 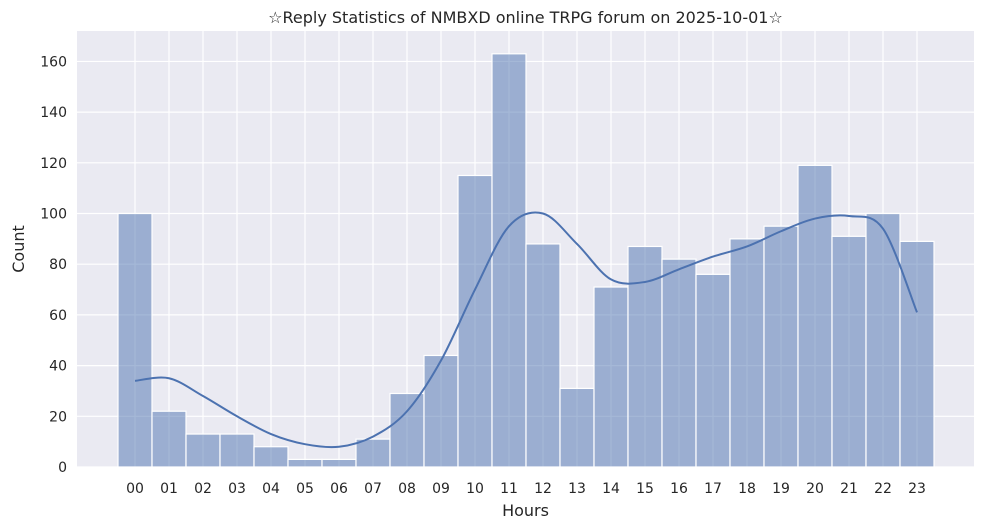 I want to click on x-tick-label: 00, so click(x=135, y=489).